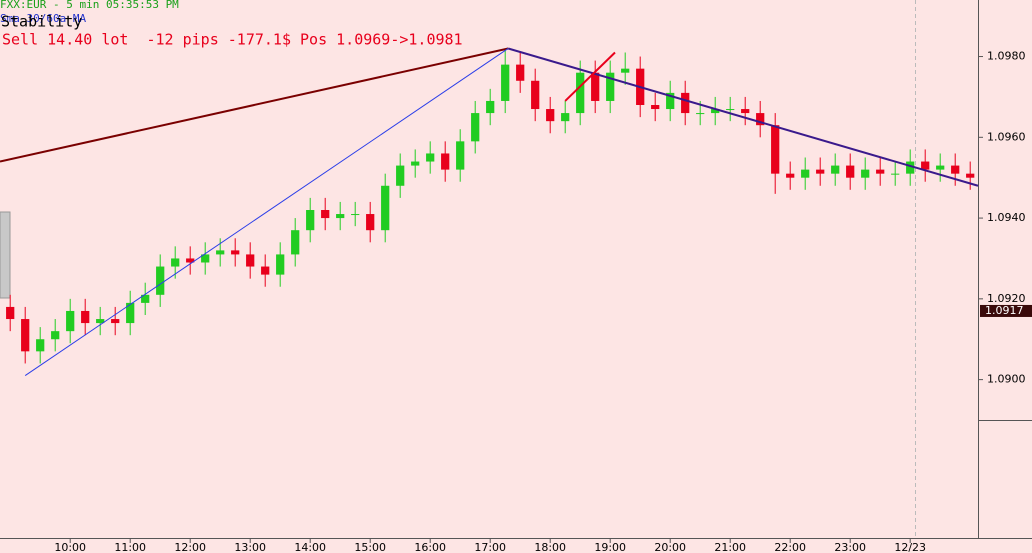 The width and height of the screenshot is (1032, 553). I want to click on x-tick-label: 15:00, so click(370, 547).